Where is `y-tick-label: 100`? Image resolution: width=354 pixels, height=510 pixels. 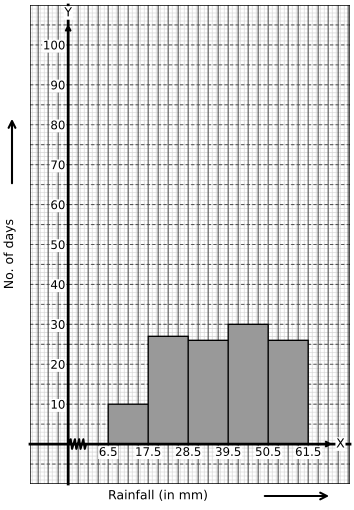 y-tick-label: 100 is located at coordinates (54, 45).